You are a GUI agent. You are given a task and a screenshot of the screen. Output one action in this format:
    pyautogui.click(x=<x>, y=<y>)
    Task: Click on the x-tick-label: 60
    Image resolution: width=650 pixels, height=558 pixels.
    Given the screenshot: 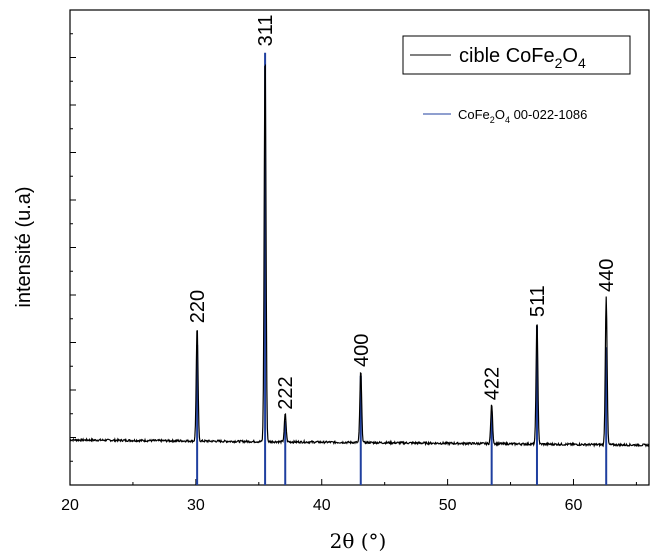 What is the action you would take?
    pyautogui.click(x=574, y=505)
    